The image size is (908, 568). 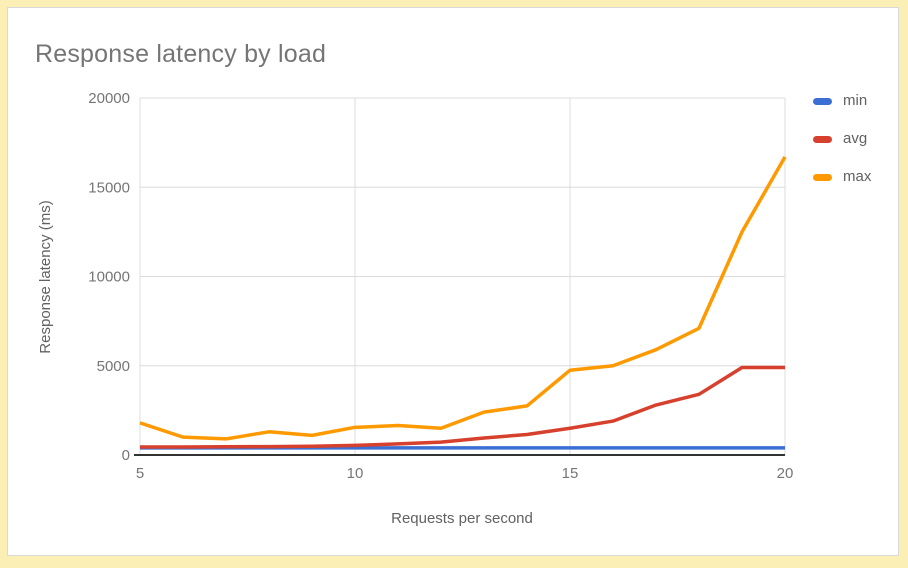 I want to click on legend-label: avg, so click(x=855, y=138).